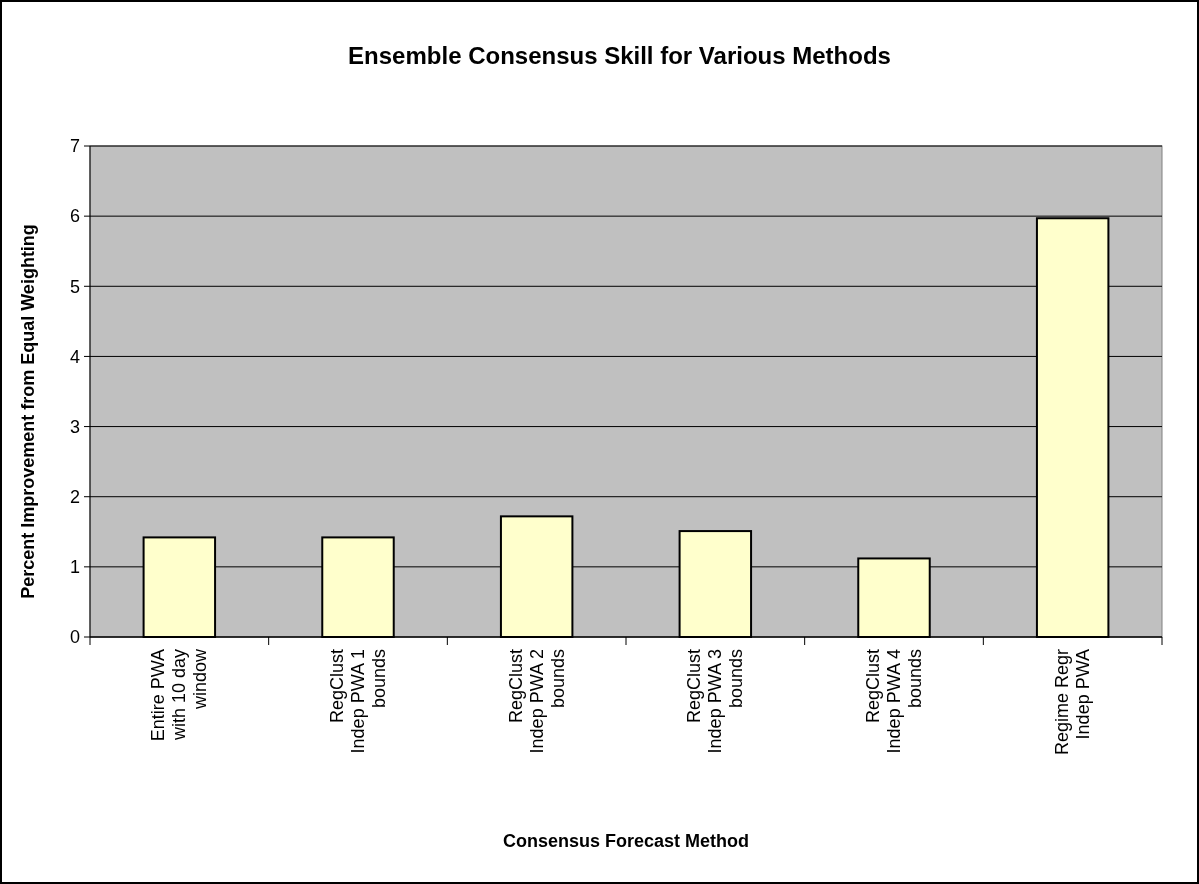  I want to click on x-tick-label: RegClust Indep PWA 3 bounds, so click(715, 701).